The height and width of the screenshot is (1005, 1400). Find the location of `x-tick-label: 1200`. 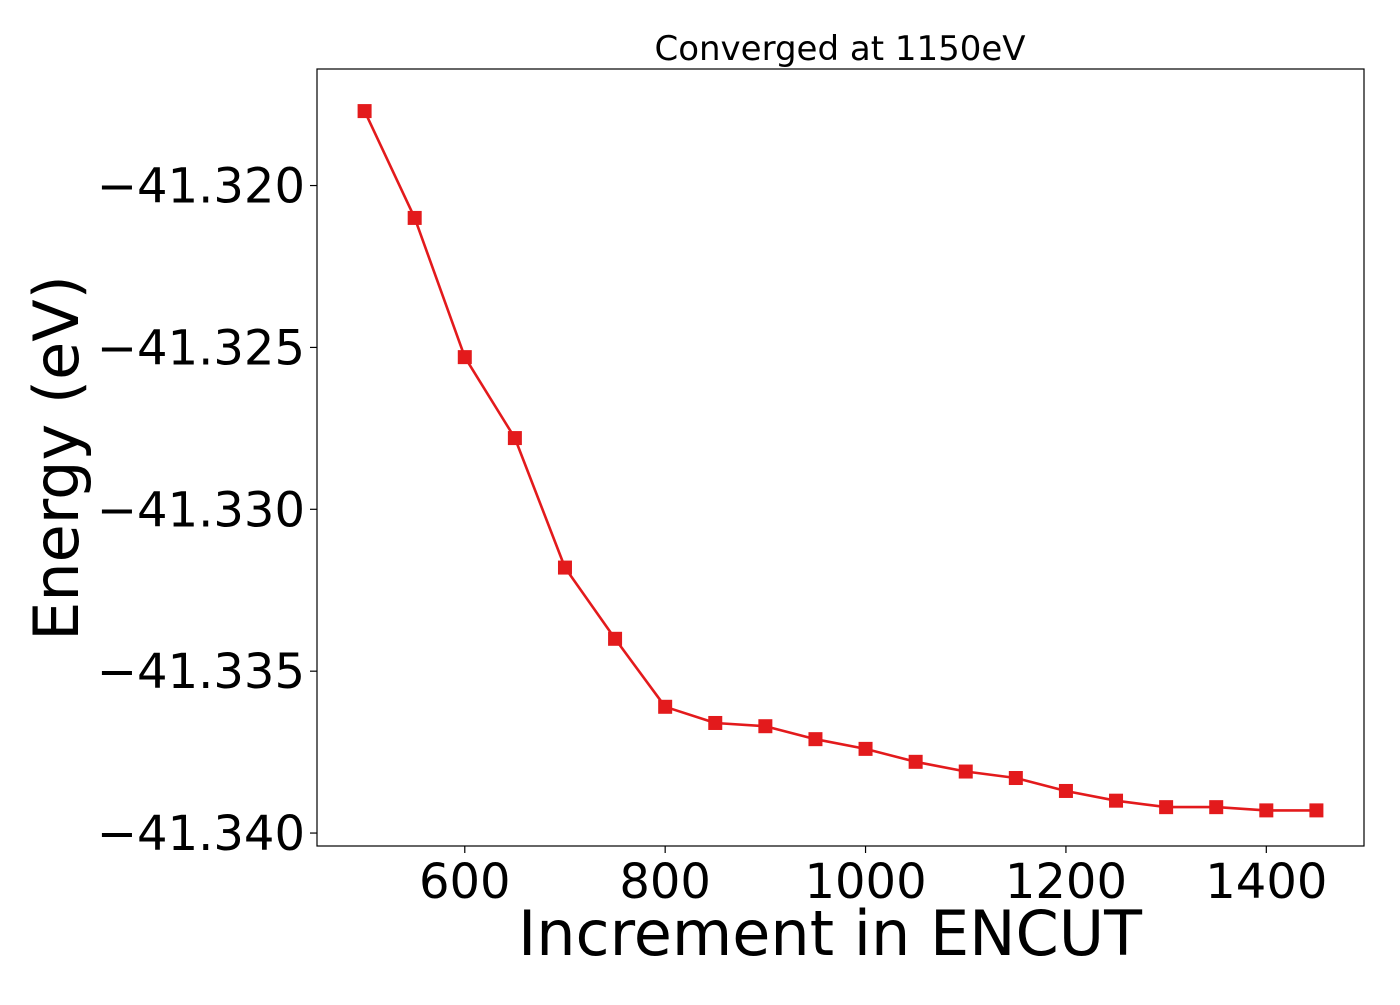

x-tick-label: 1200 is located at coordinates (1066, 882).